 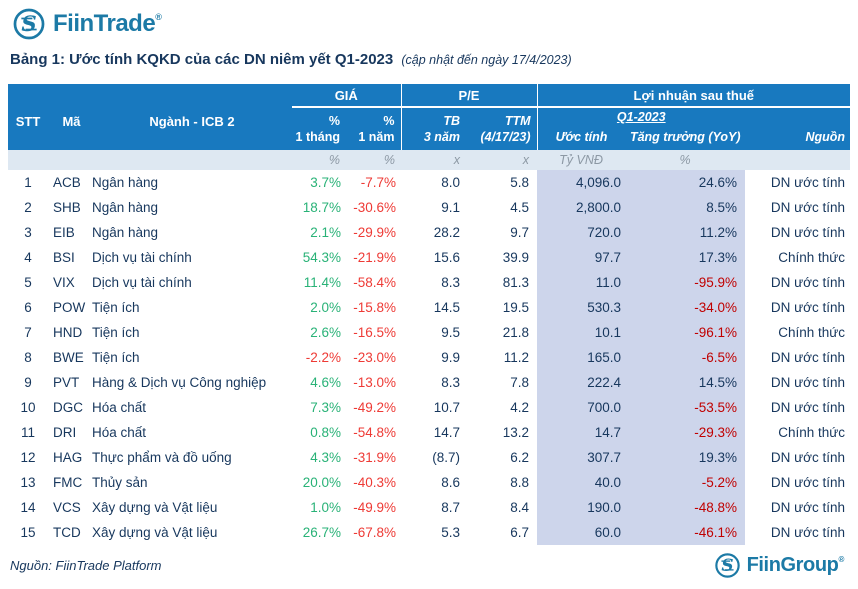 What do you see at coordinates (191, 457) in the screenshot?
I see `cell-industry: Thực phẩm và đồ uống` at bounding box center [191, 457].